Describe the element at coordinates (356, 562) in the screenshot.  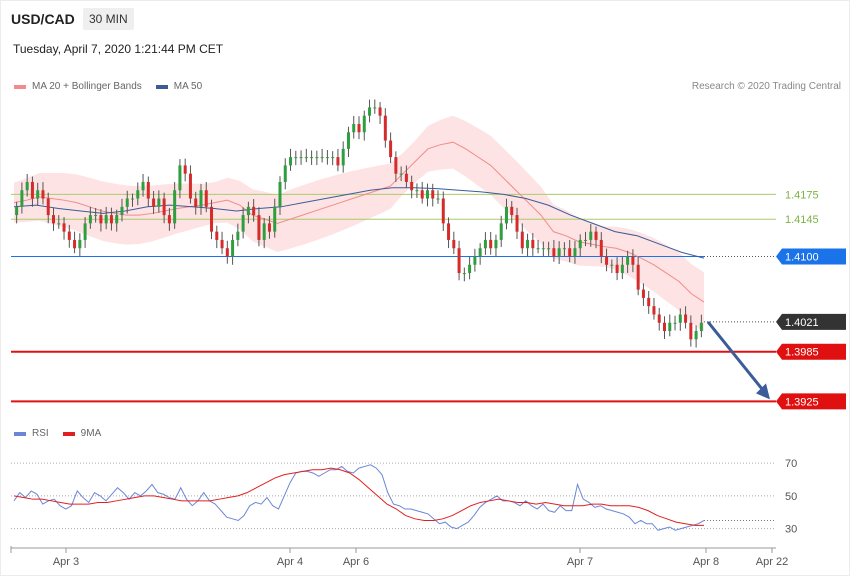
I see `x-tick-label: Apr 6` at that location.